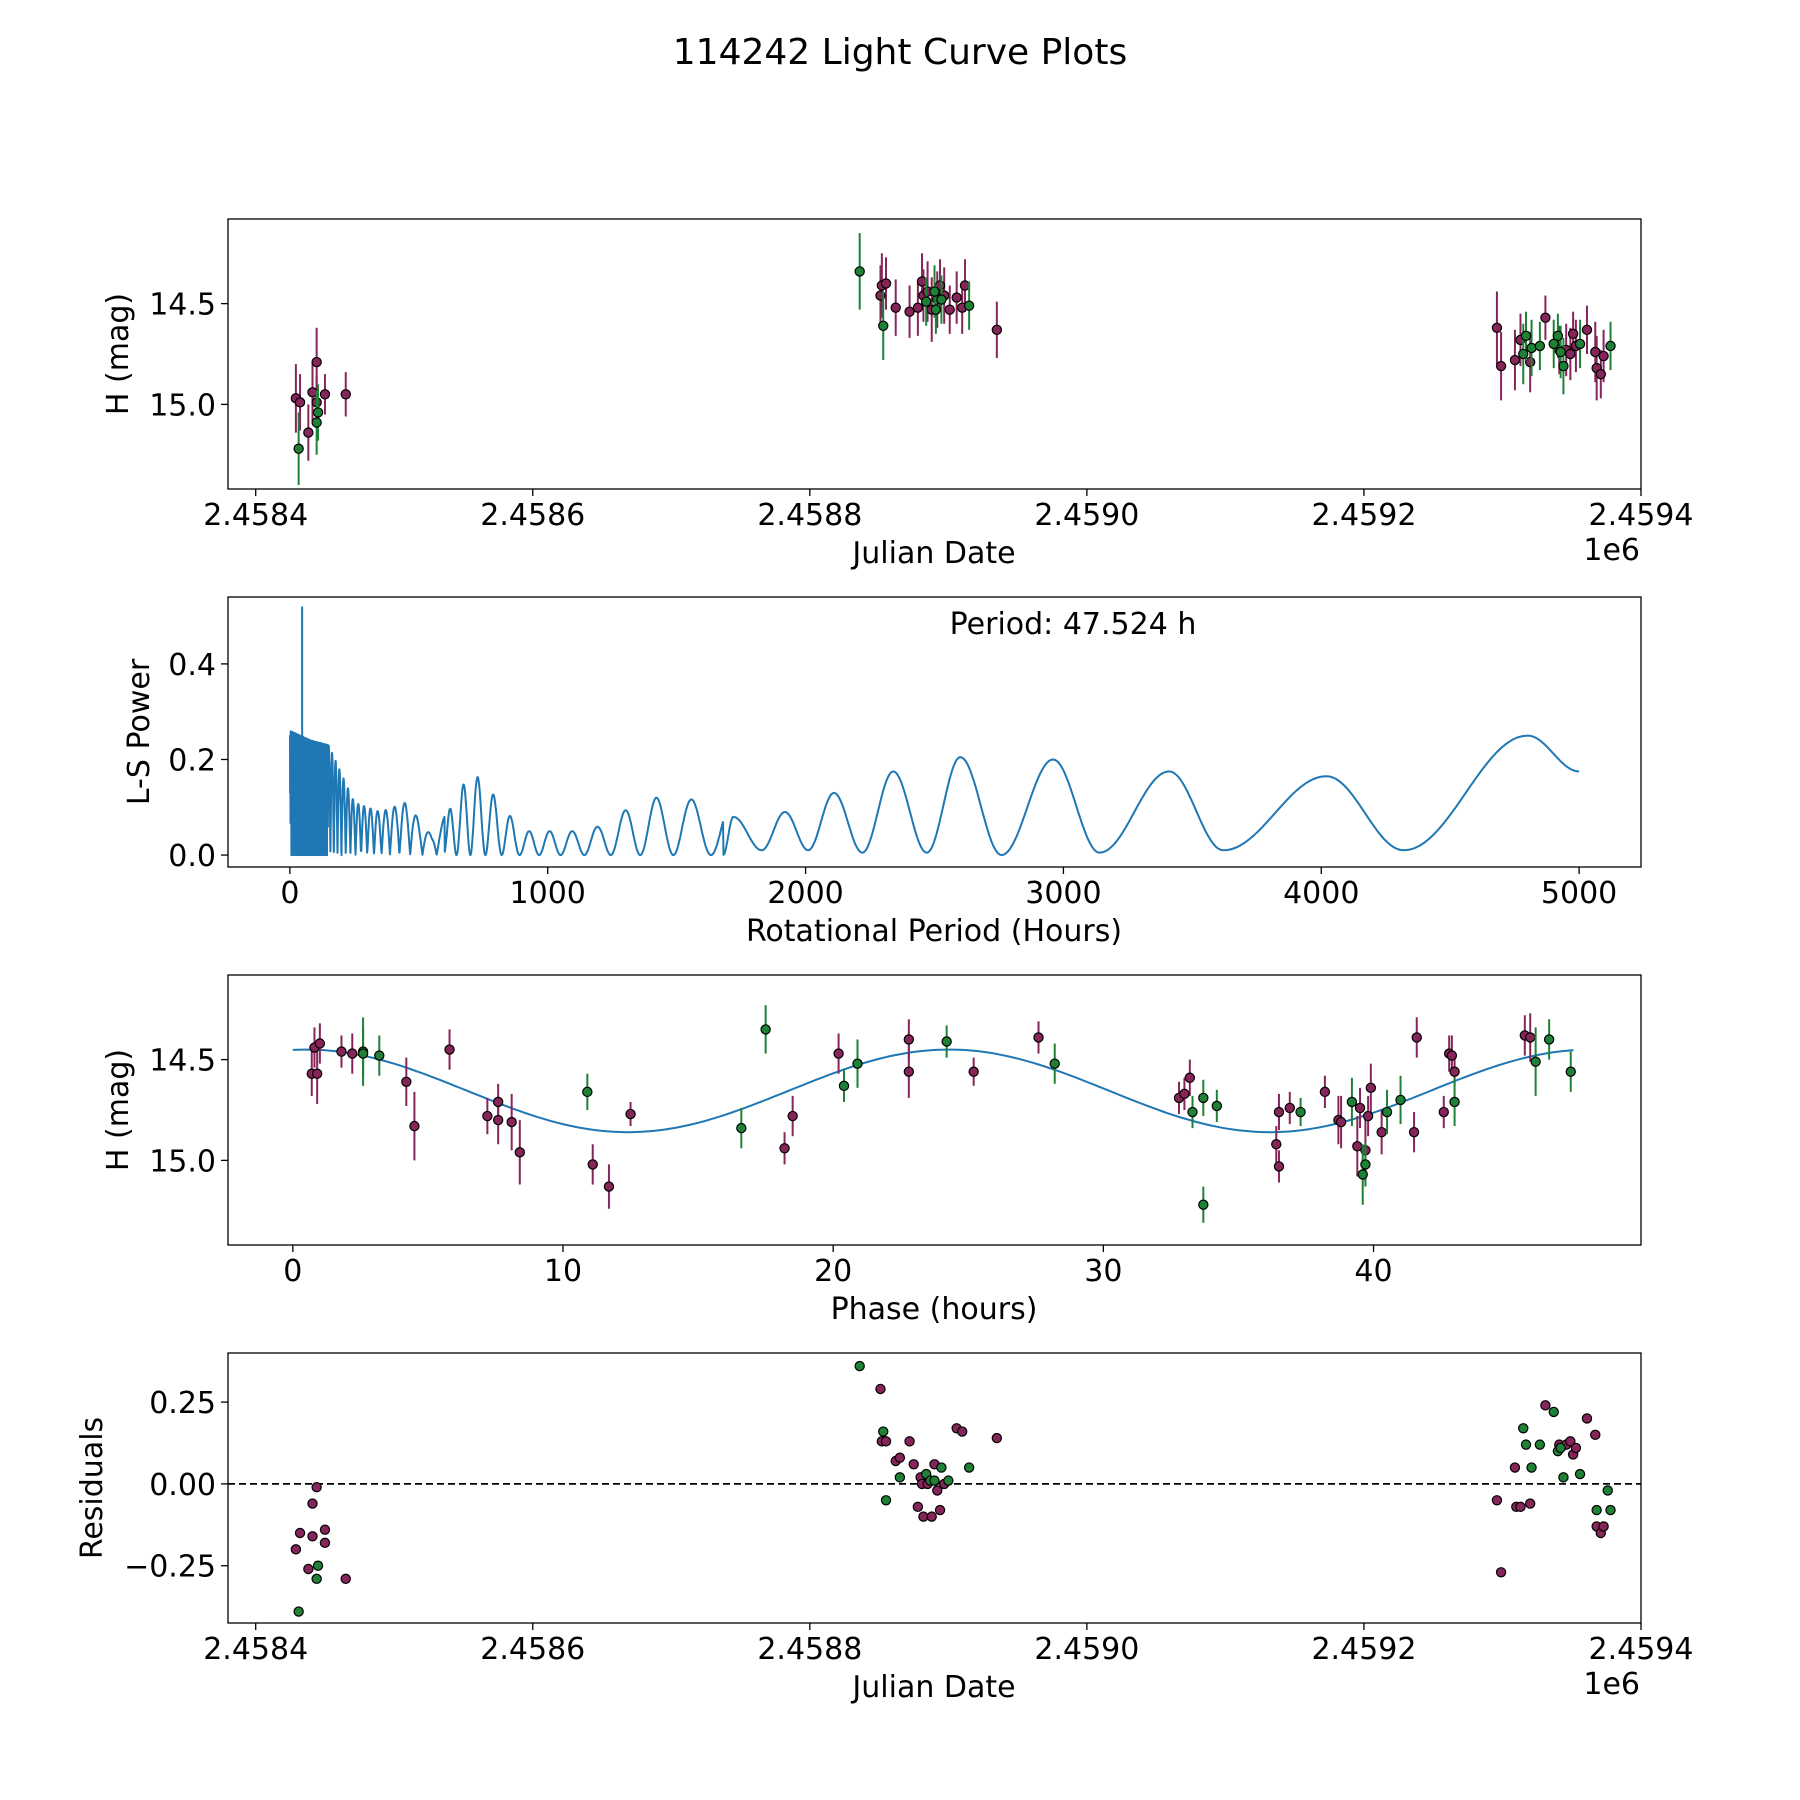 This screenshot has height=1800, width=1800. I want to click on phase-xtick-label: 40, so click(1373, 1271).